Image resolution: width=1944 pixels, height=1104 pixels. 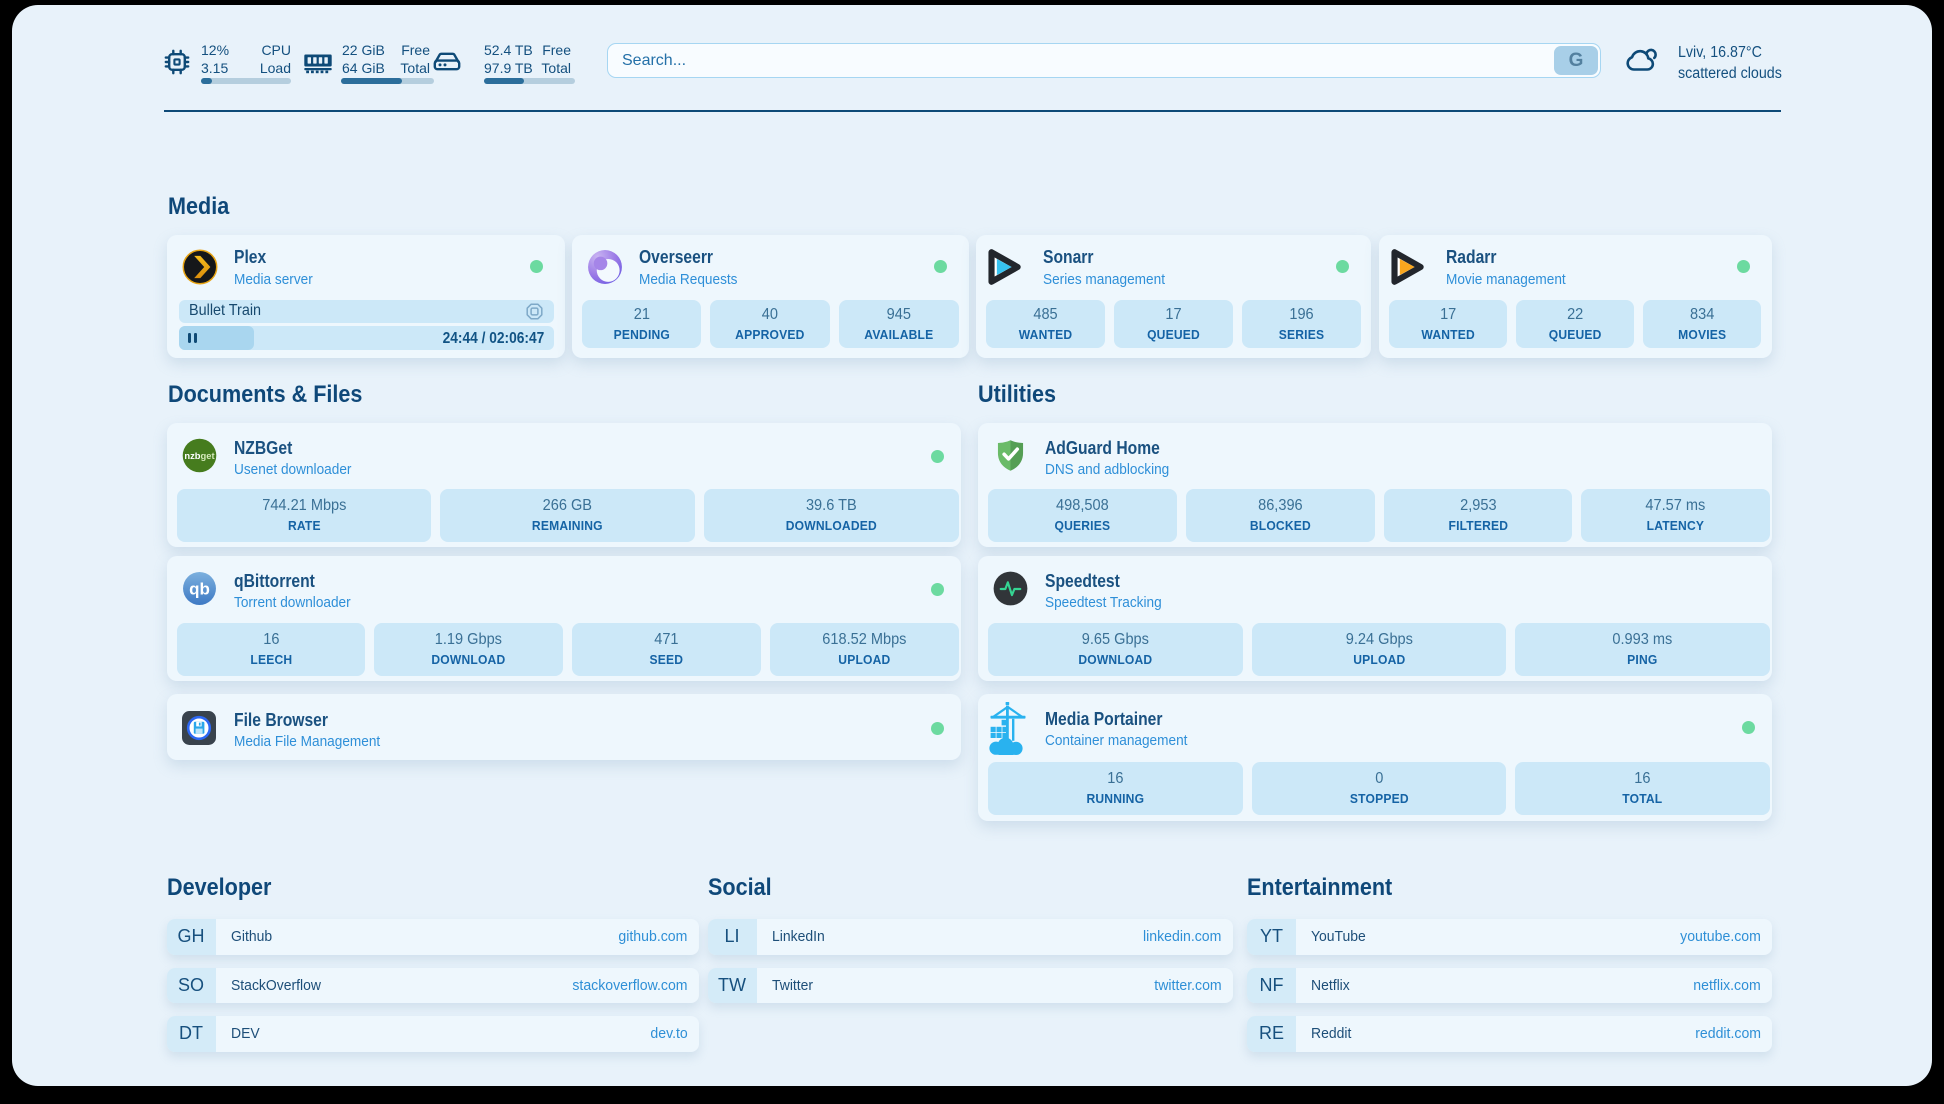 I want to click on svg-text: nzbget, so click(x=199, y=455).